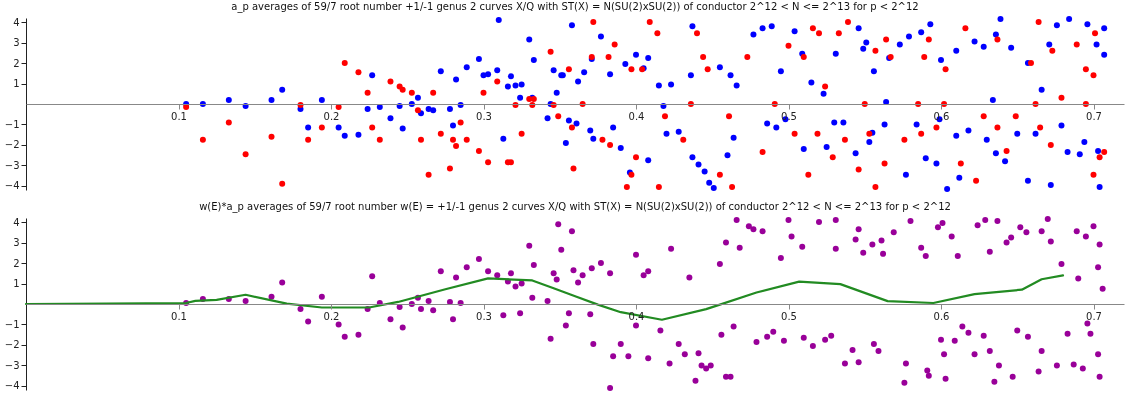  Describe the element at coordinates (575, 207) in the screenshot. I see `chart-title: w(E)*a_p averages of 59/7 root number w(E) = +1/-1 genus 2 curves X/Q with ST(X) = N(SU(2)xSU(2)) of conductor 2^12 < N <= 2^13 for p < 2^12` at that location.